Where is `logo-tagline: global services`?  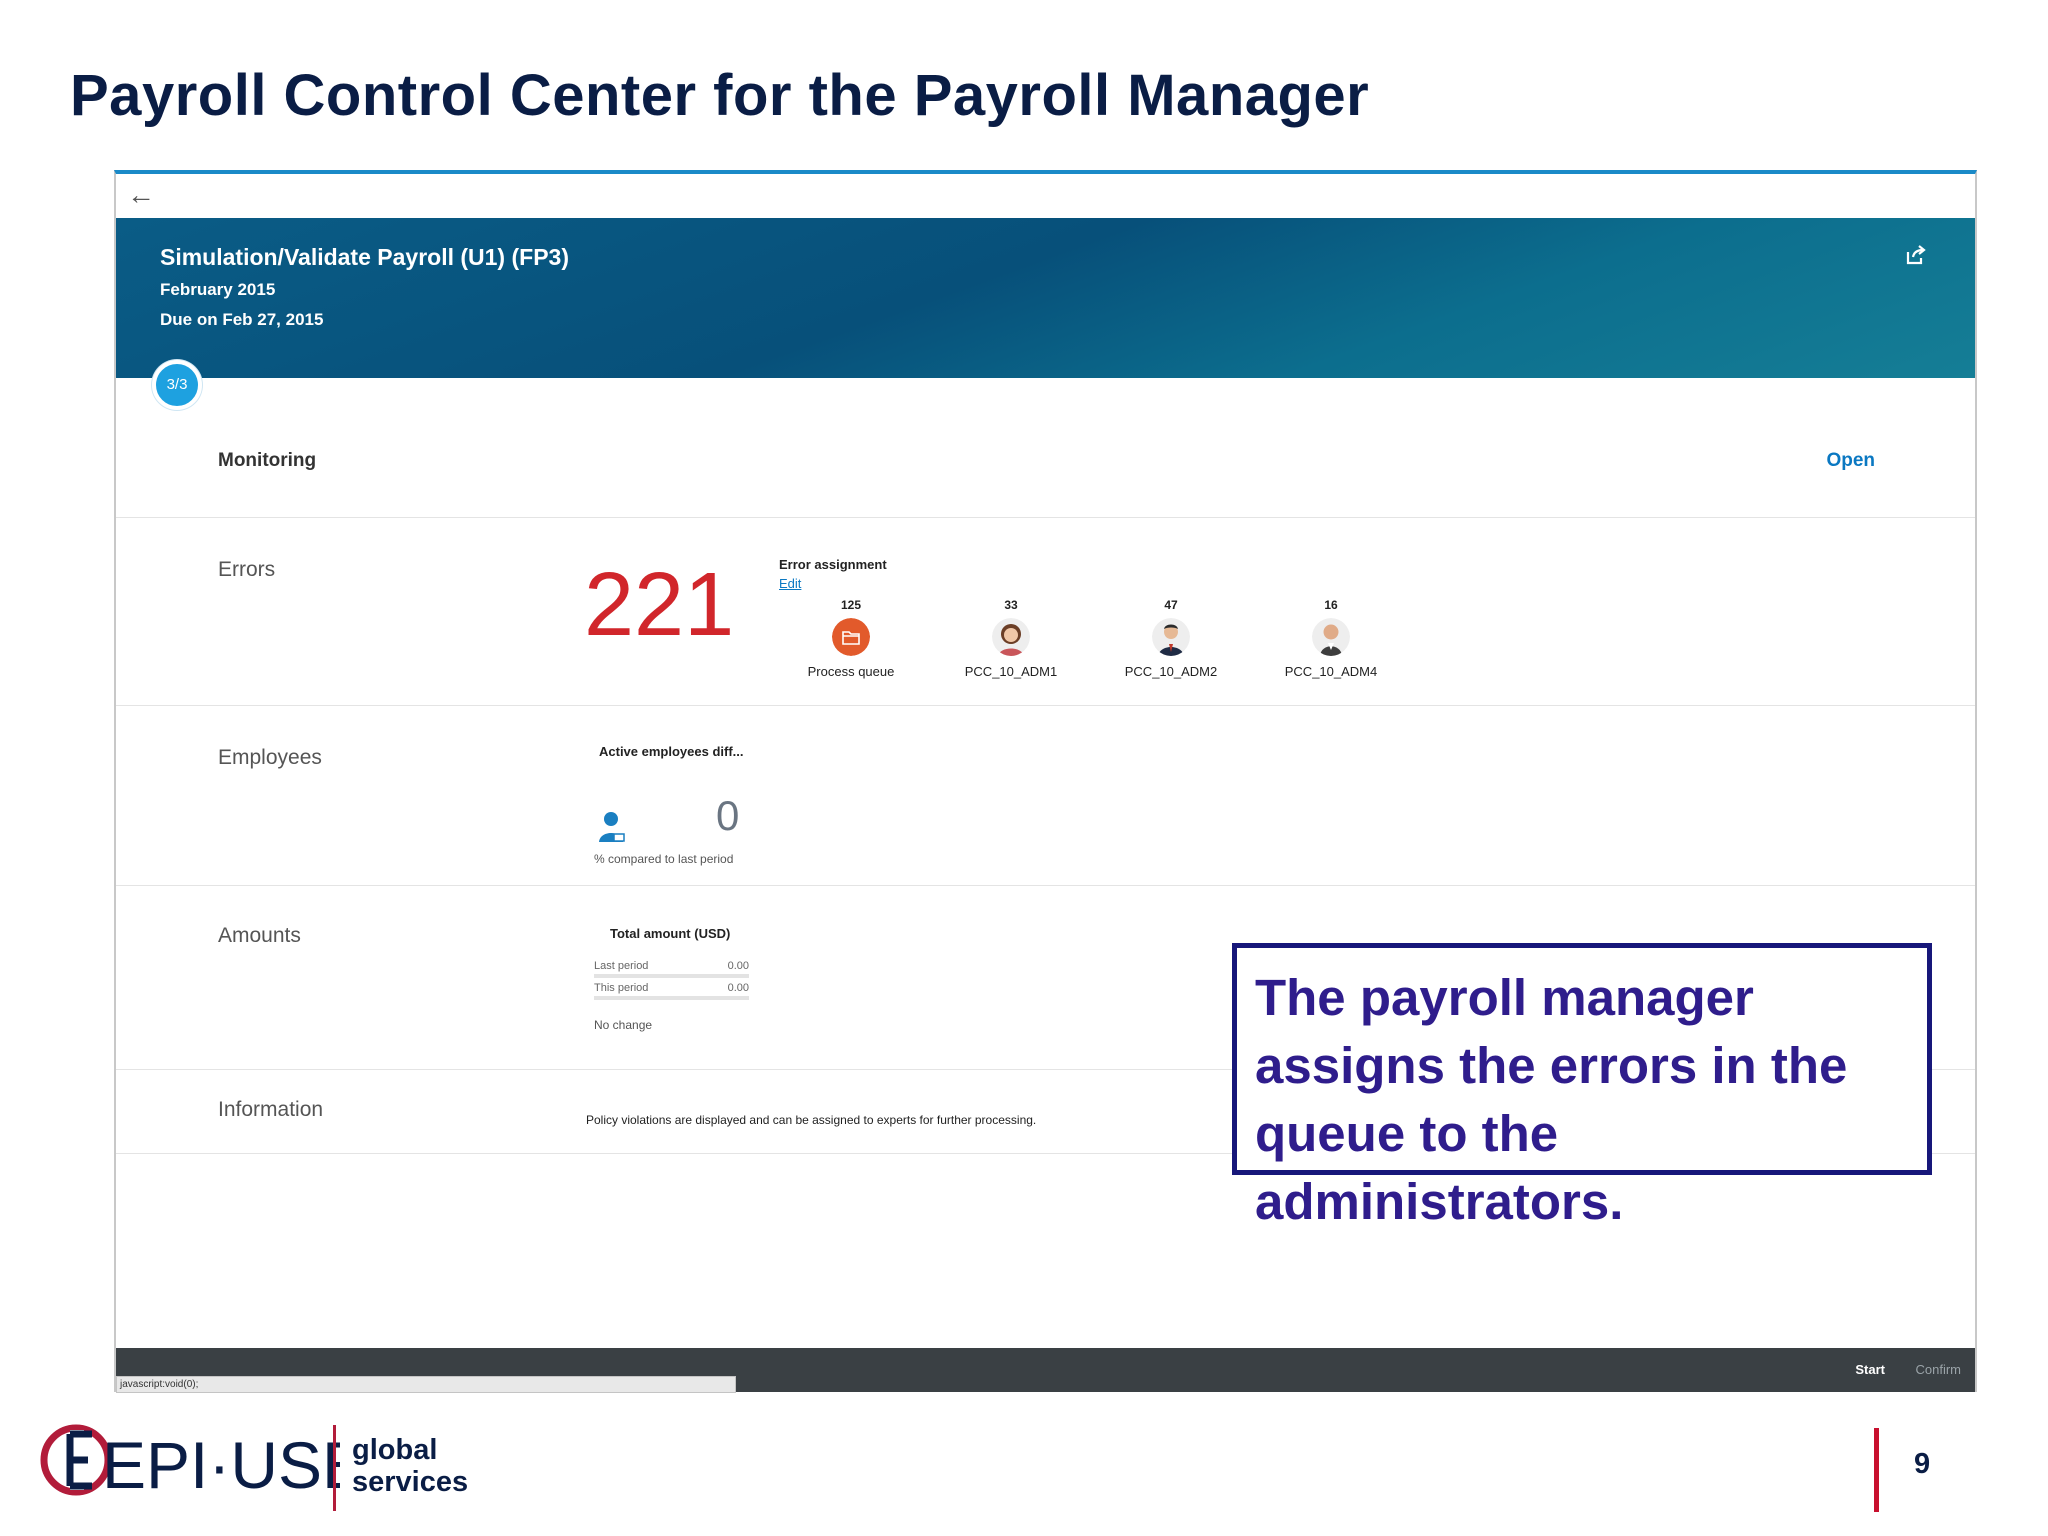 logo-tagline: global services is located at coordinates (410, 1466).